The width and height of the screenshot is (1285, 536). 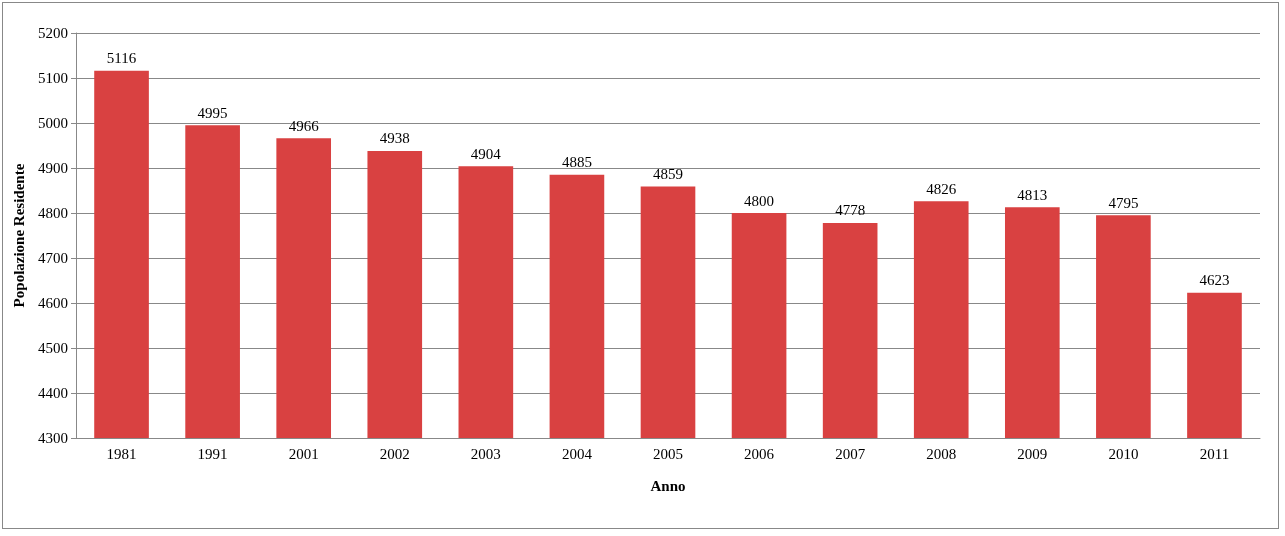 What do you see at coordinates (1123, 453) in the screenshot?
I see `x-tick-label: 2010` at bounding box center [1123, 453].